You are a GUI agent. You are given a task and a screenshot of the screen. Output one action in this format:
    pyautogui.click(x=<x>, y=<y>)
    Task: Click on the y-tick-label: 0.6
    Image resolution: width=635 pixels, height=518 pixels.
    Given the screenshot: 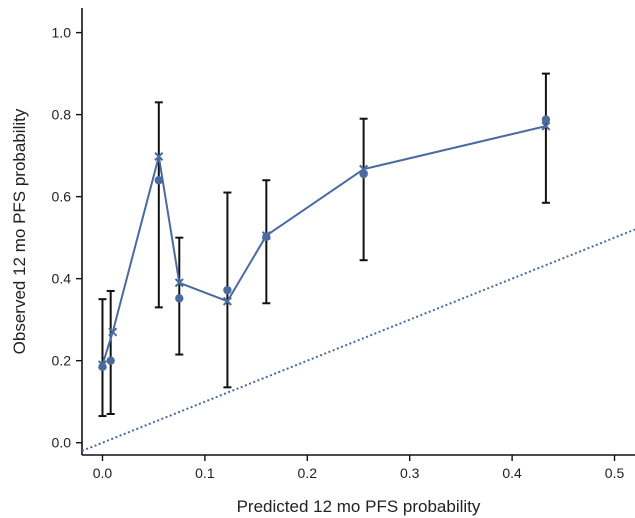 What is the action you would take?
    pyautogui.click(x=62, y=197)
    